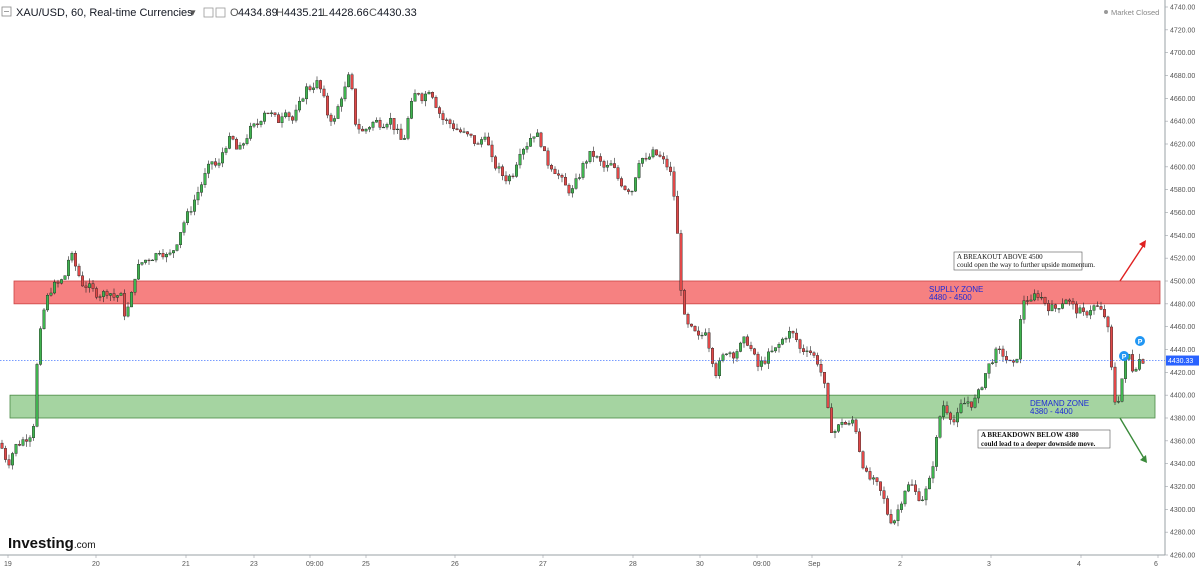  I want to click on x-tick-label: 25, so click(366, 564).